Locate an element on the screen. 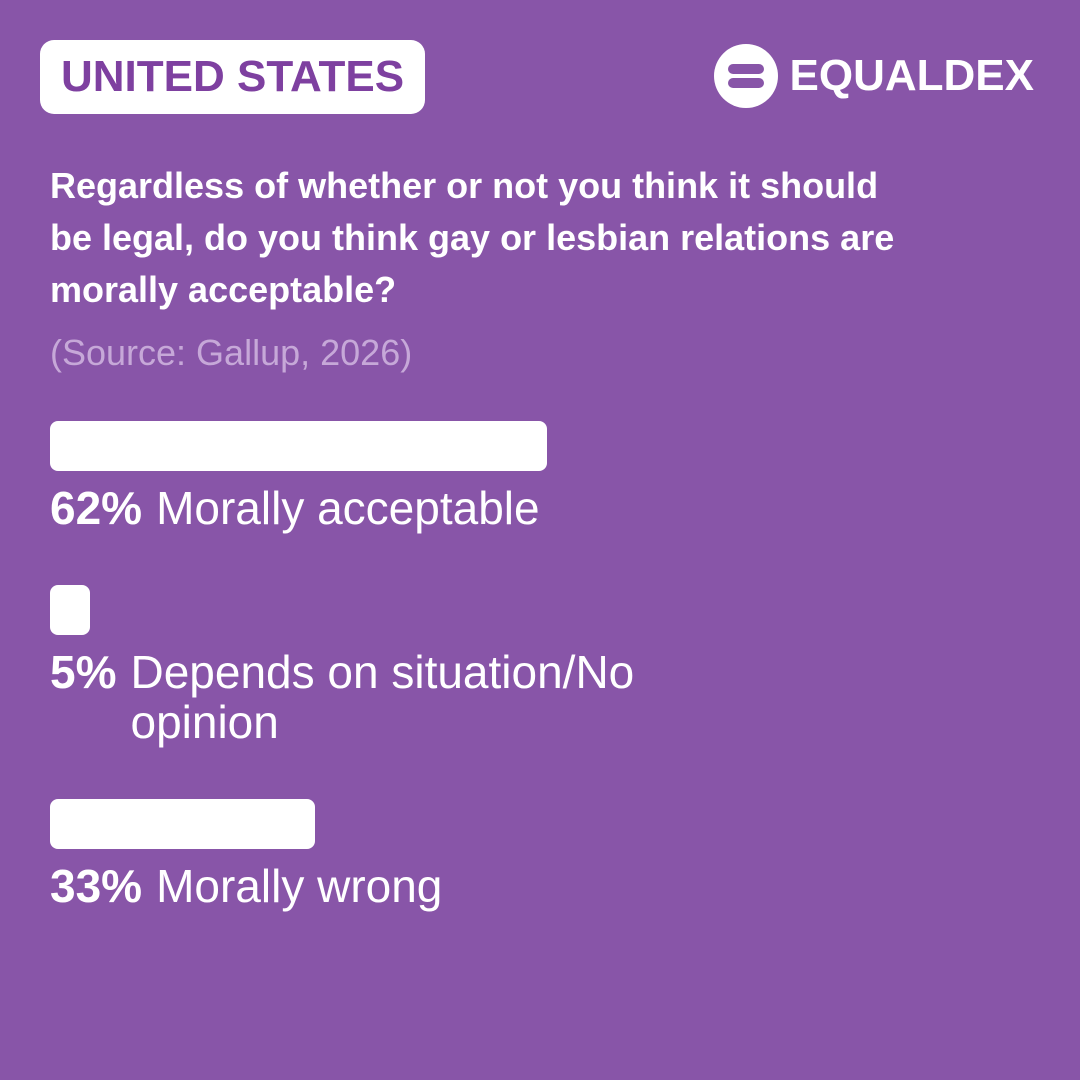 The width and height of the screenshot is (1080, 1080). brand: EQUALDEX is located at coordinates (873, 76).